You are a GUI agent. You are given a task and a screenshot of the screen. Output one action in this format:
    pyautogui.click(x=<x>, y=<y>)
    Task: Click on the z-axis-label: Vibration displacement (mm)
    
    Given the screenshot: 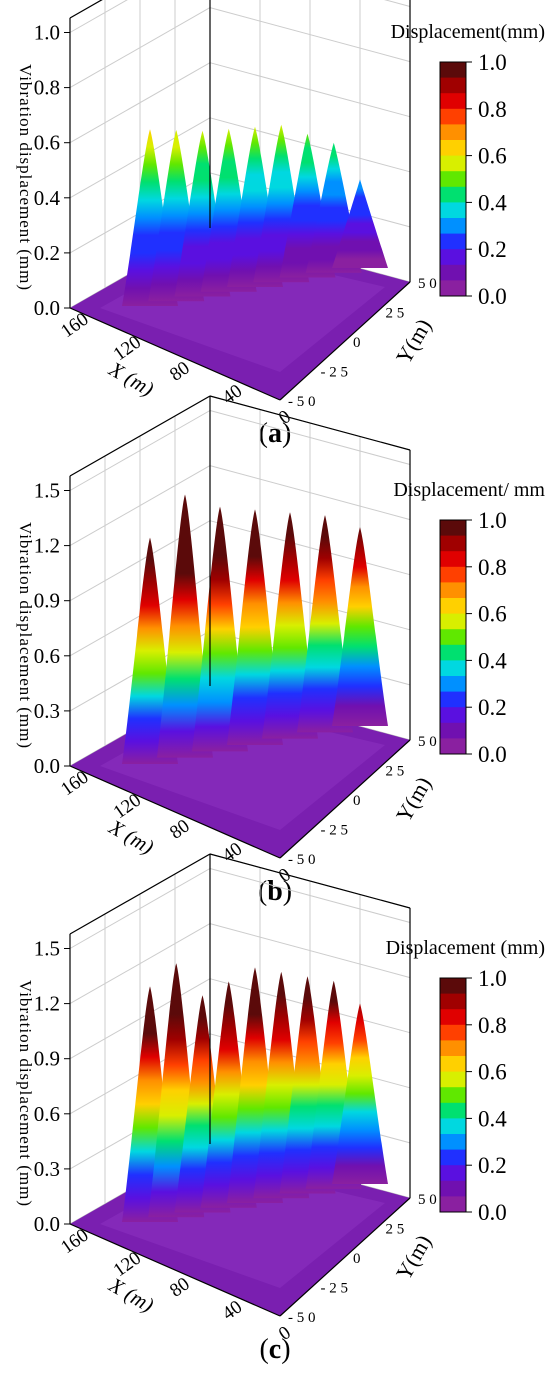 What is the action you would take?
    pyautogui.click(x=25, y=635)
    